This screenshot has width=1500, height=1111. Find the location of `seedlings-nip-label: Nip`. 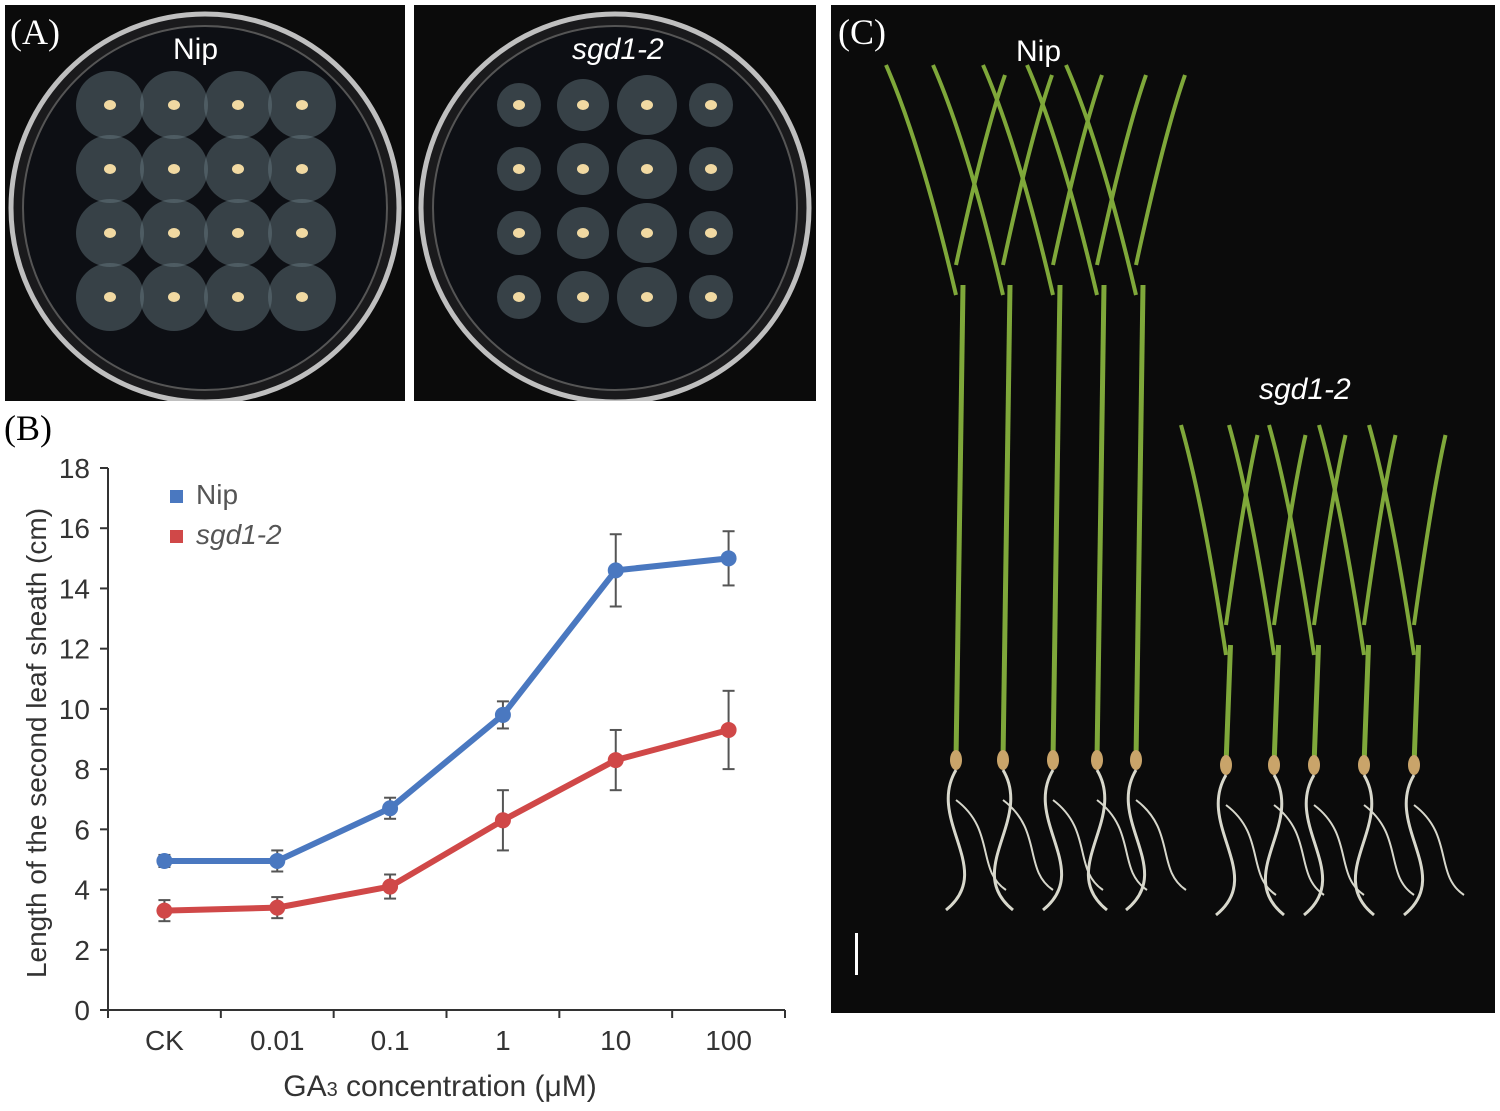

seedlings-nip-label: Nip is located at coordinates (1039, 51).